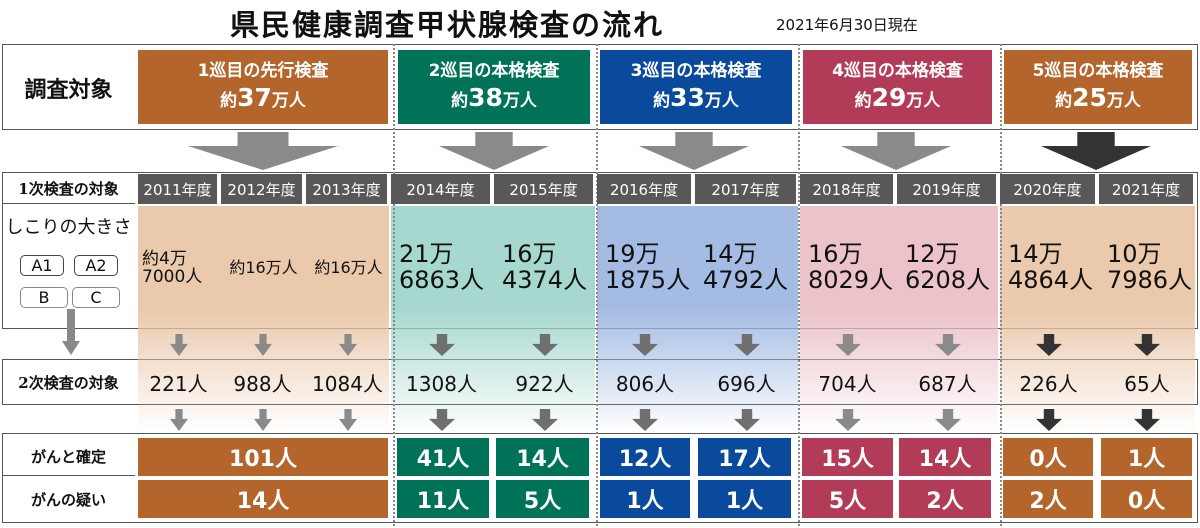 The image size is (1200, 528). Describe the element at coordinates (645, 383) in the screenshot. I see `secondary-target-count: 806人` at that location.